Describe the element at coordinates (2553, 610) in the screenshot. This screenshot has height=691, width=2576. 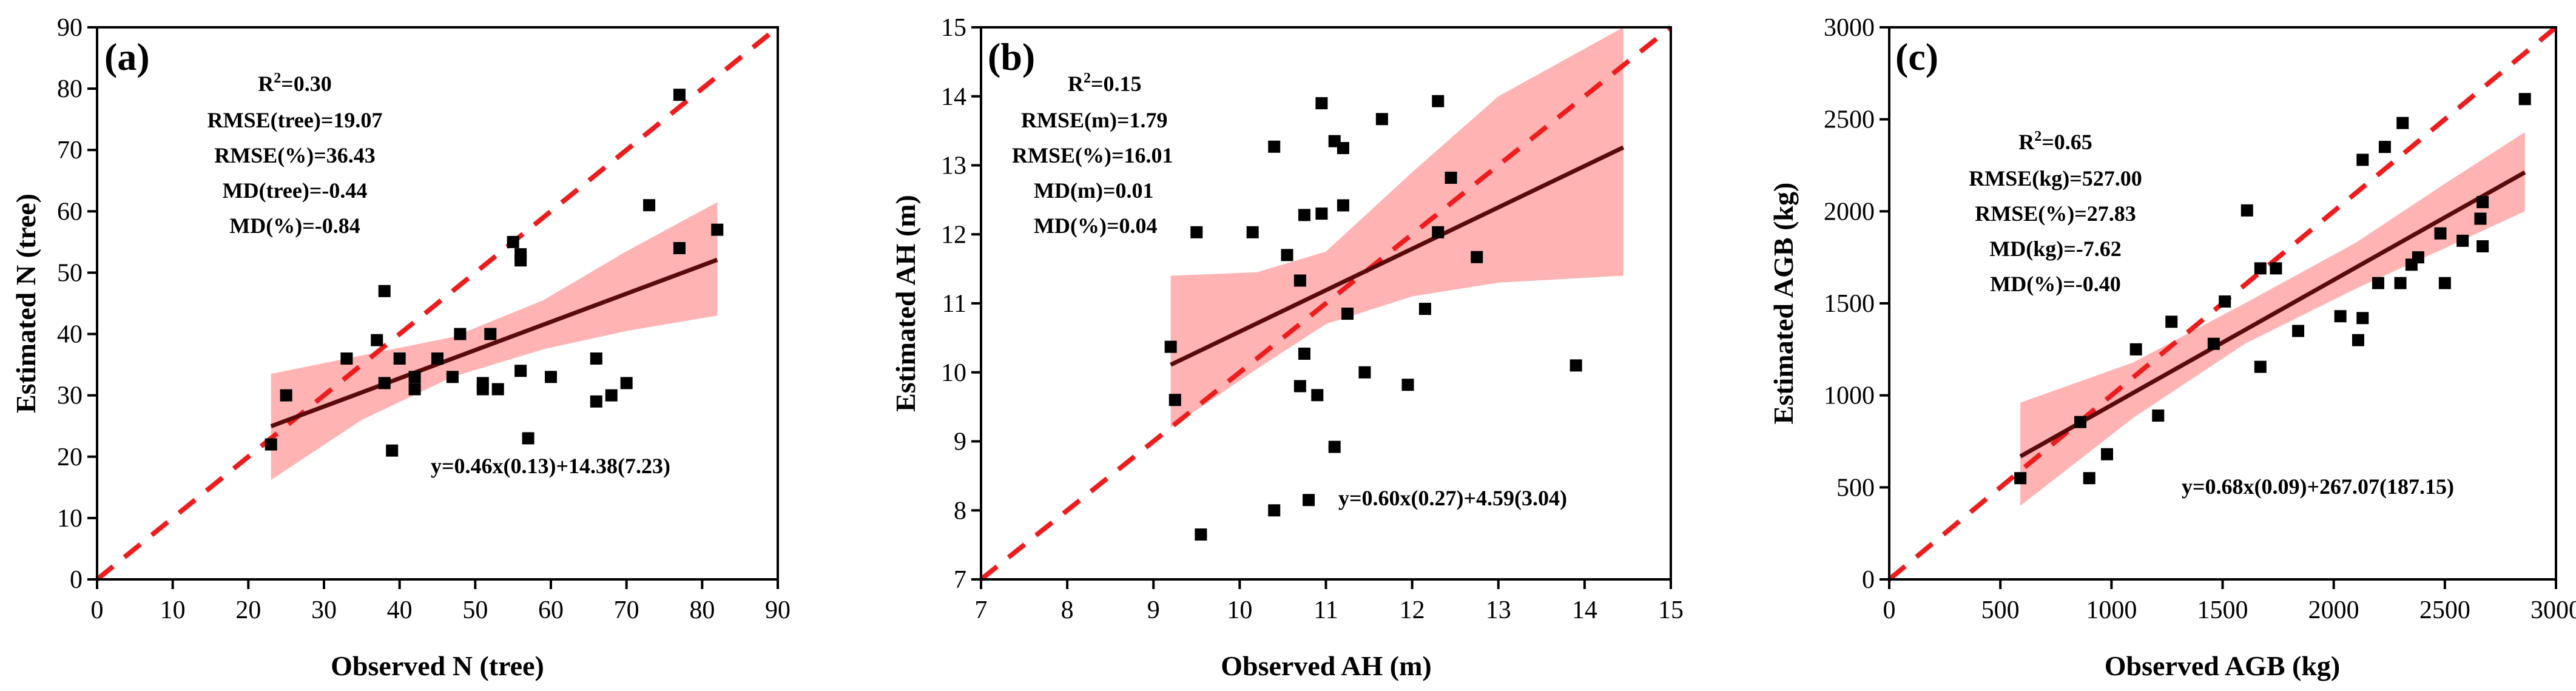
I see `x-tick-label: 3000` at that location.